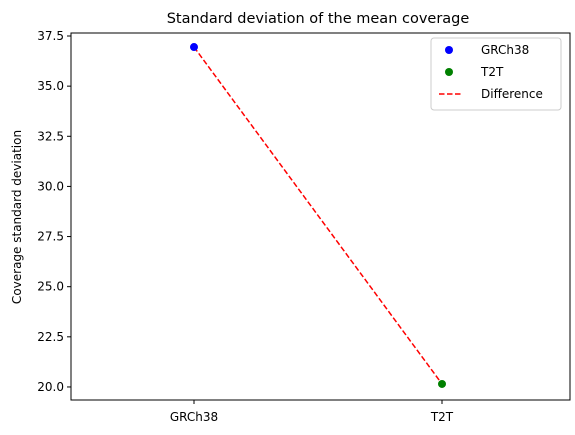 The image size is (575, 435). I want to click on y-axis-title: Coverage standard deviation, so click(17, 217).